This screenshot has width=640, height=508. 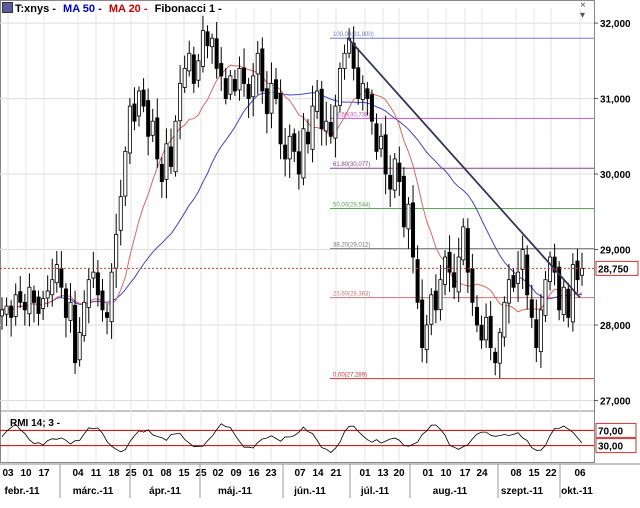 I want to click on x-day-label: 02, so click(x=218, y=473).